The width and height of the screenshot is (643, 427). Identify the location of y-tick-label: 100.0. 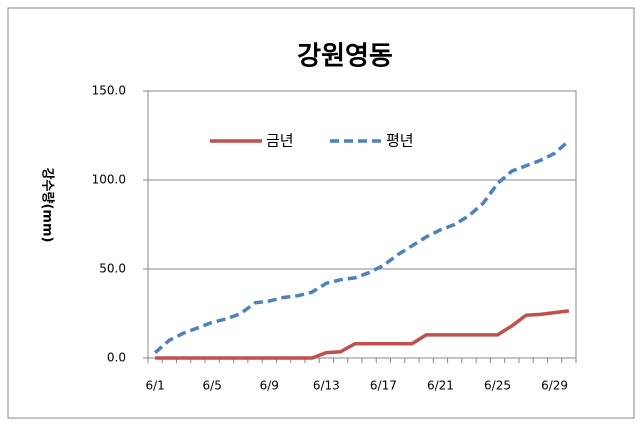
(109, 180).